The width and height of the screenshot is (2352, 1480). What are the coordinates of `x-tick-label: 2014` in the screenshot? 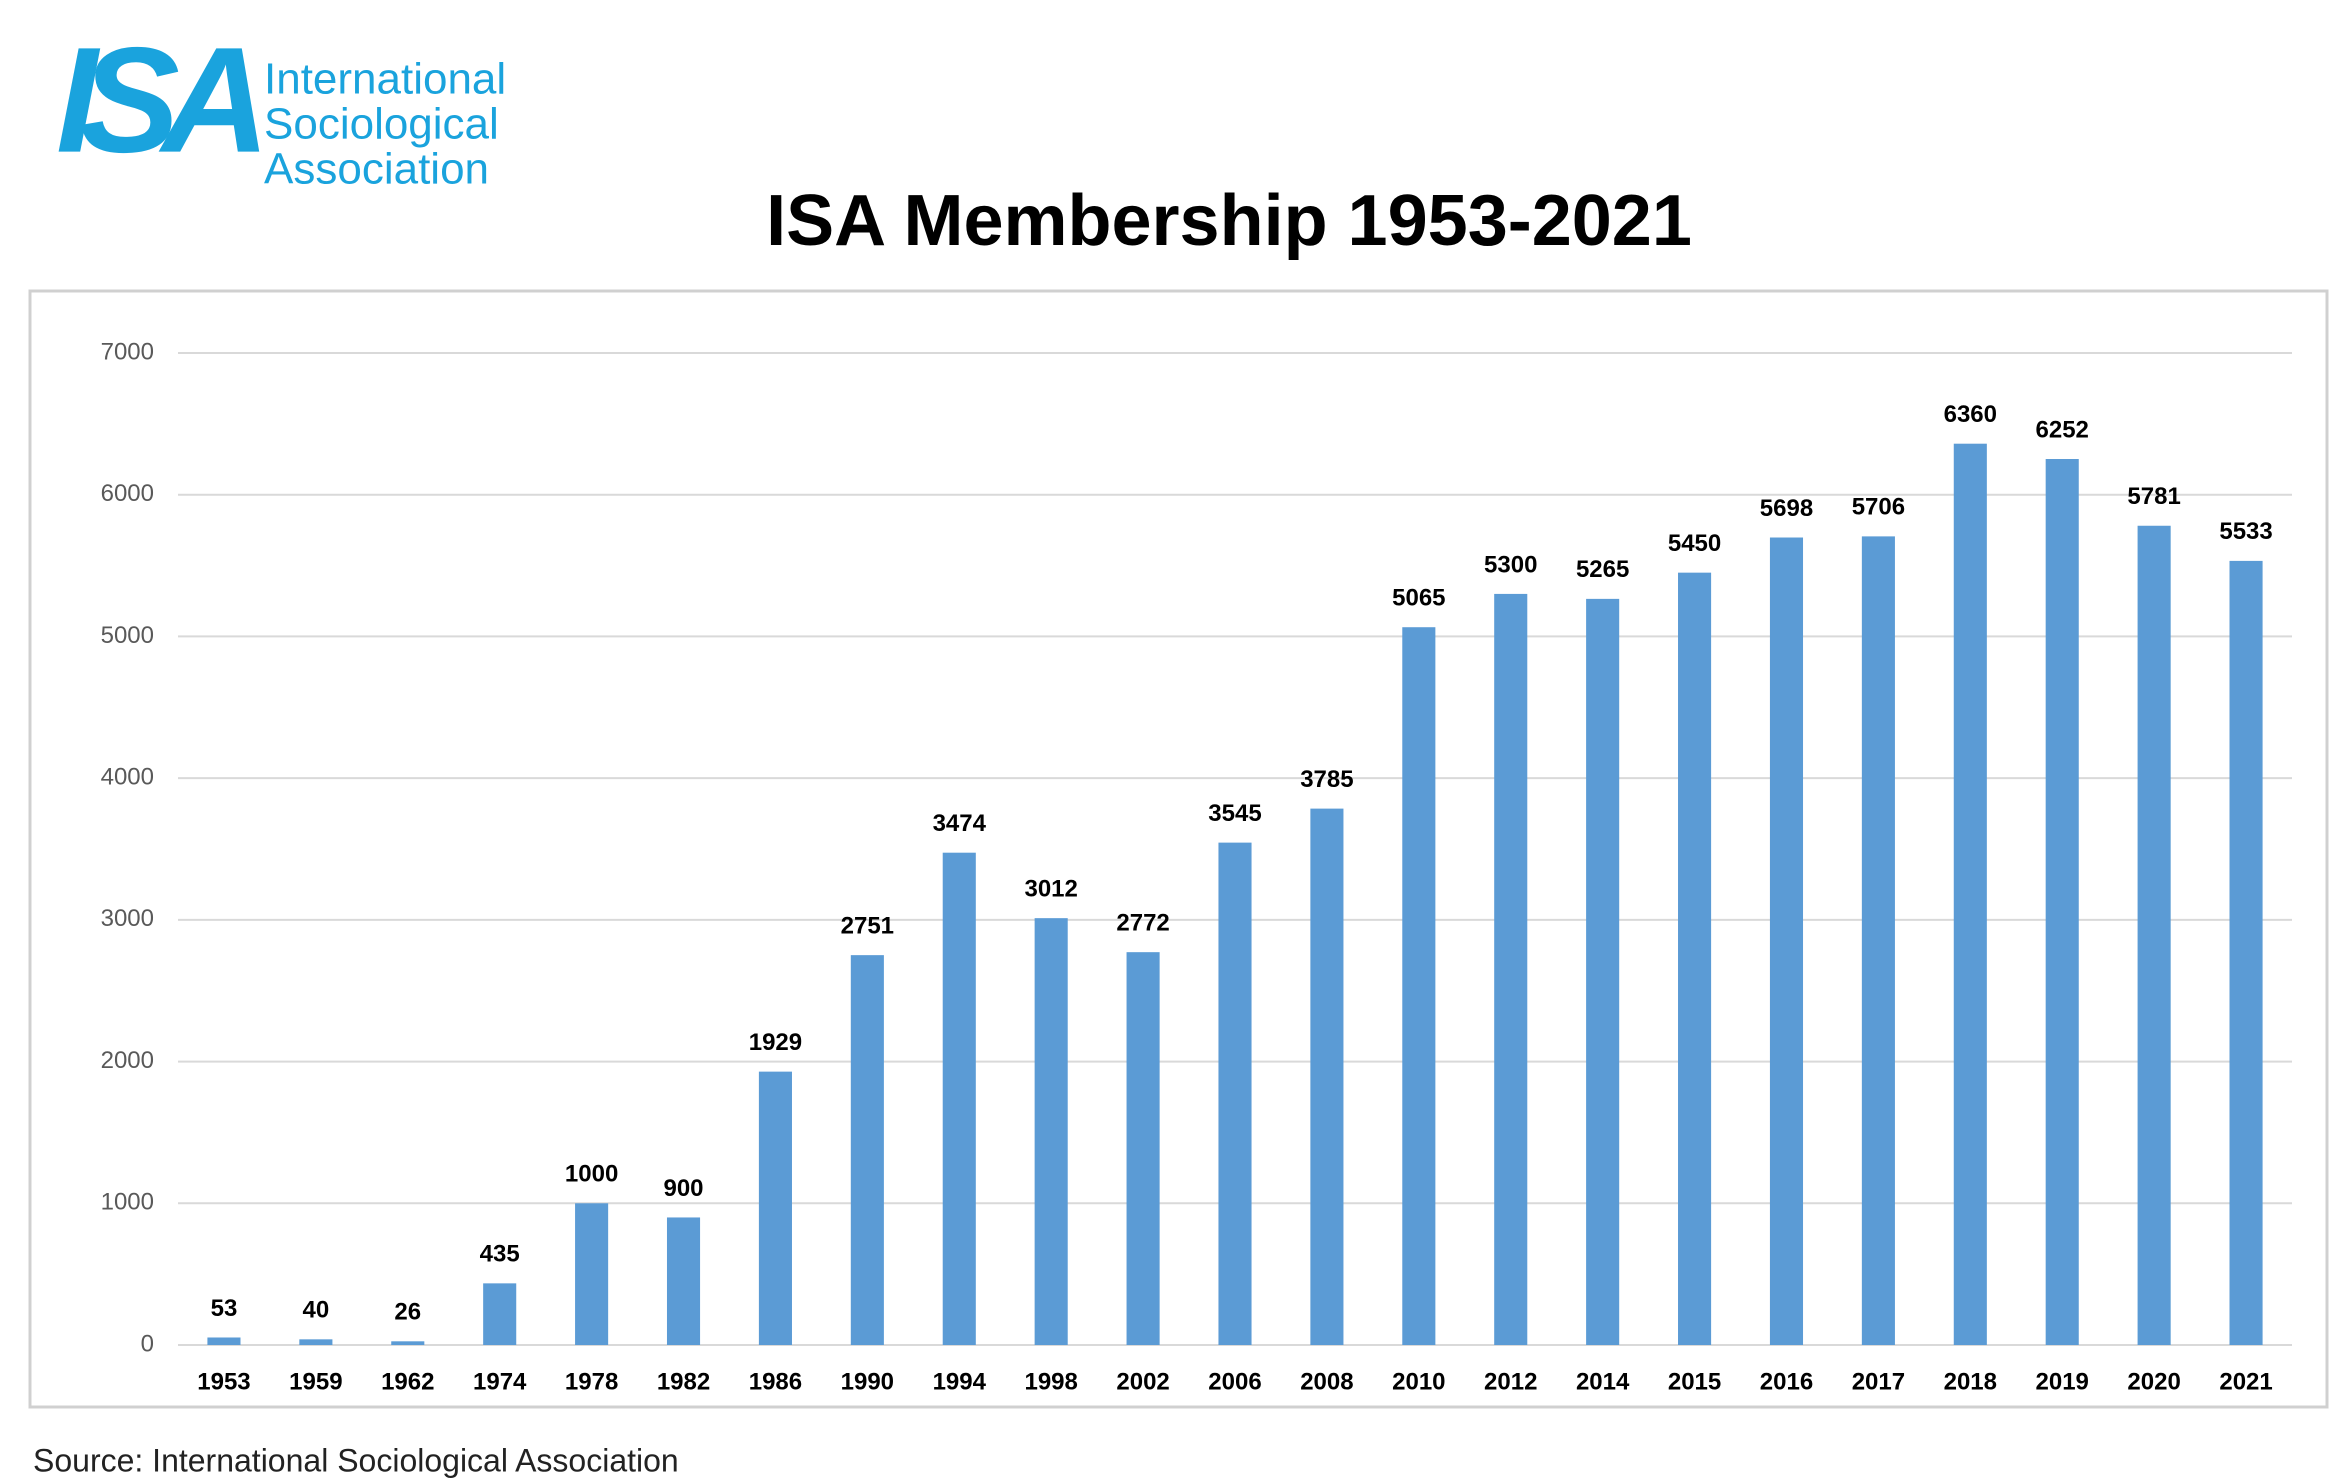 It's located at (1603, 1381).